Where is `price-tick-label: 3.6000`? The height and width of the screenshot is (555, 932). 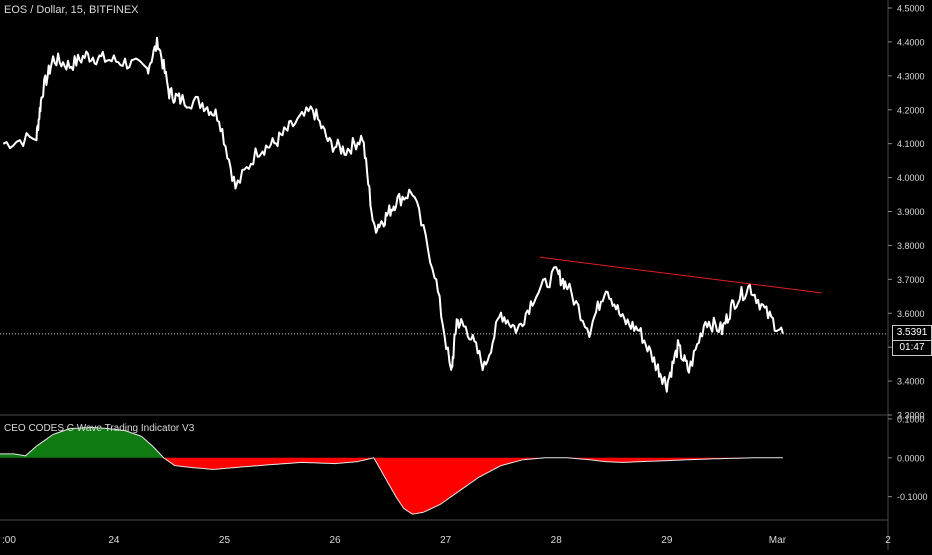
price-tick-label: 3.6000 is located at coordinates (911, 314).